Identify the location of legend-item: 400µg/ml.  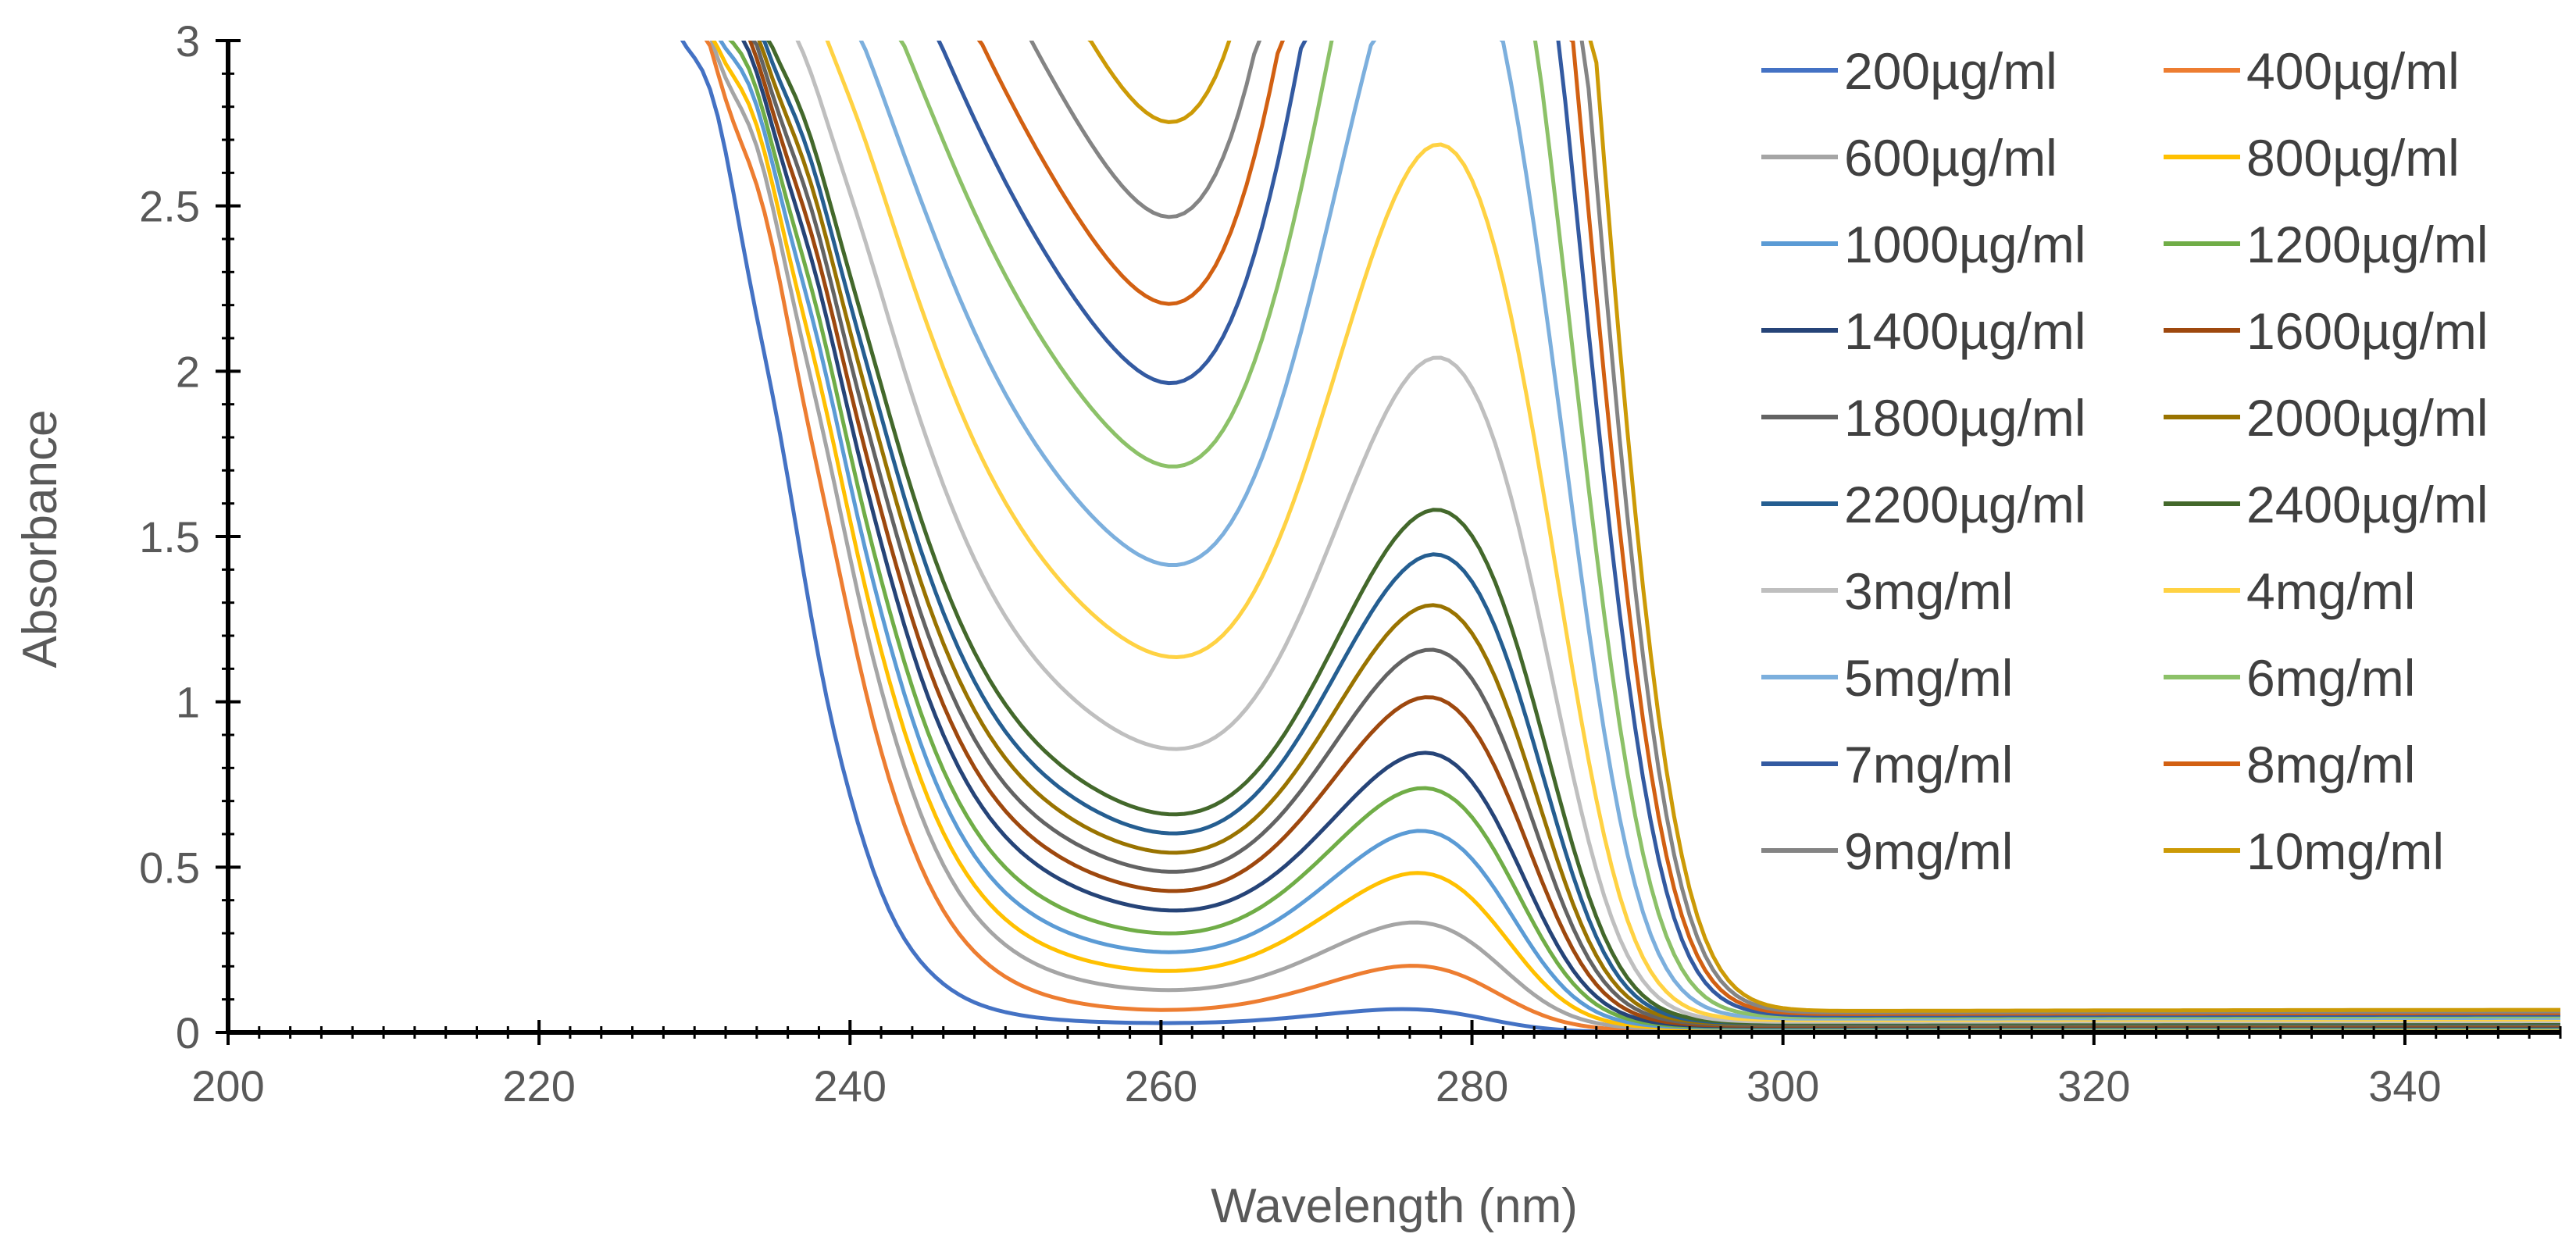
(2312, 71).